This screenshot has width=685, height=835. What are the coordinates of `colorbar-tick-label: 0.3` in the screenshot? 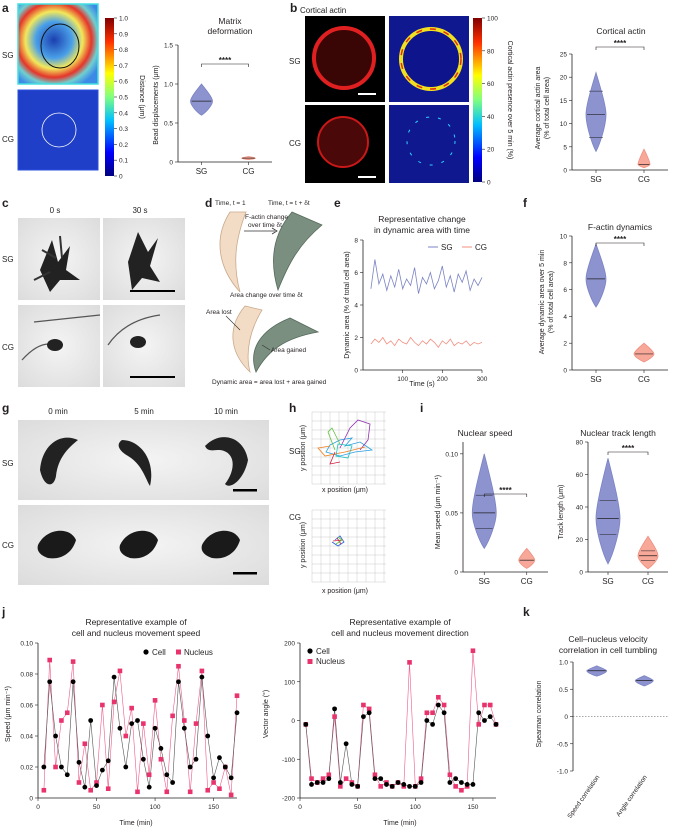 It's located at (123, 129).